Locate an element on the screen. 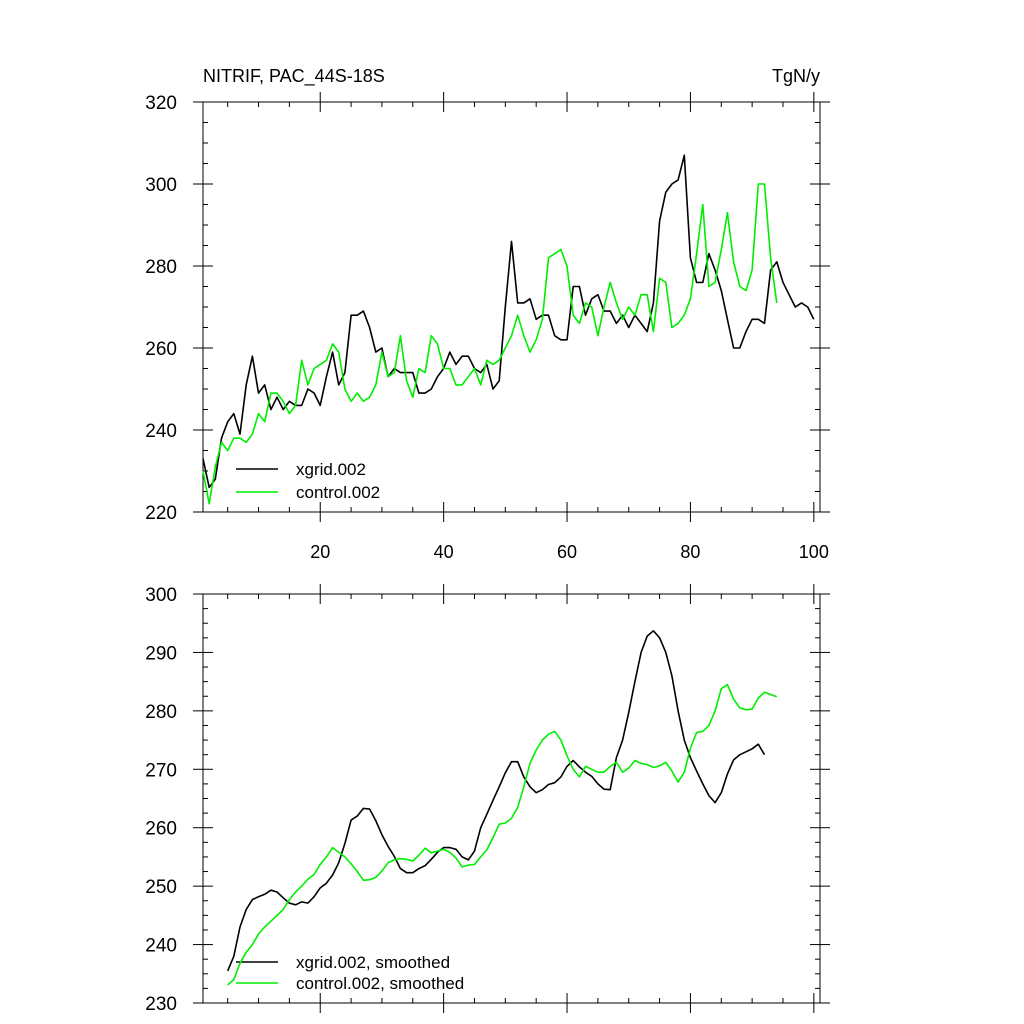 This screenshot has width=1024, height=1024. legend-label: control.002, smoothed is located at coordinates (380, 983).